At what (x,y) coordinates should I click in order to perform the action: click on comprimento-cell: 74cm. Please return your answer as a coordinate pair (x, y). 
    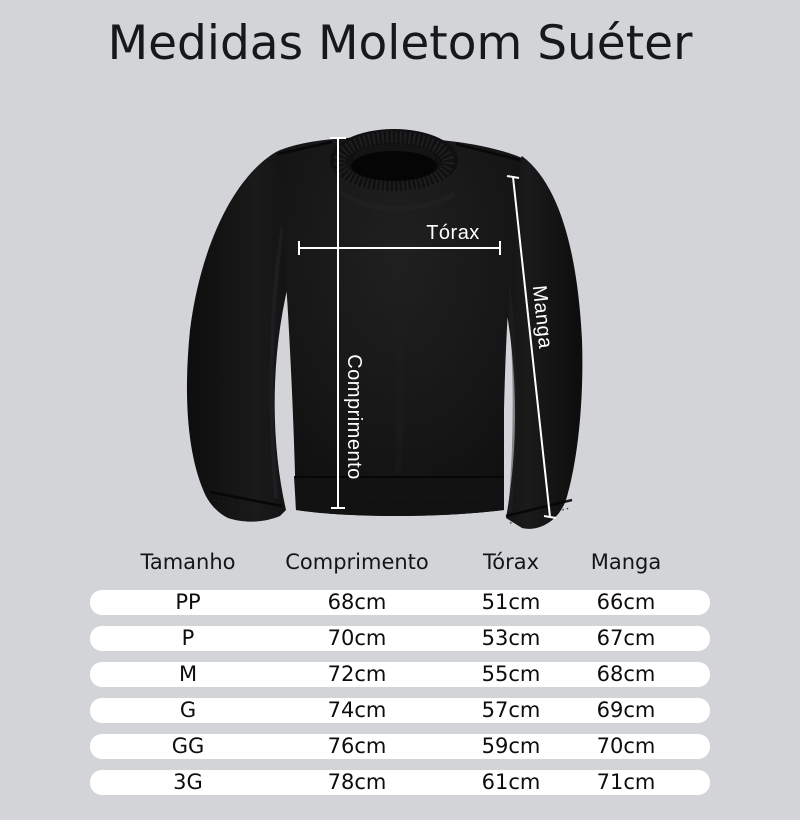
    Looking at the image, I should click on (357, 710).